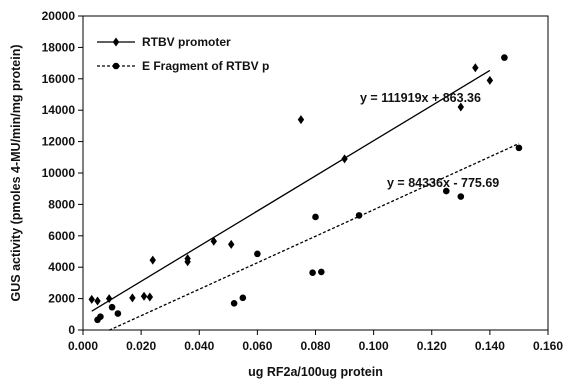 The width and height of the screenshot is (571, 383). Describe the element at coordinates (432, 346) in the screenshot. I see `x-tick-label: 0.120` at that location.